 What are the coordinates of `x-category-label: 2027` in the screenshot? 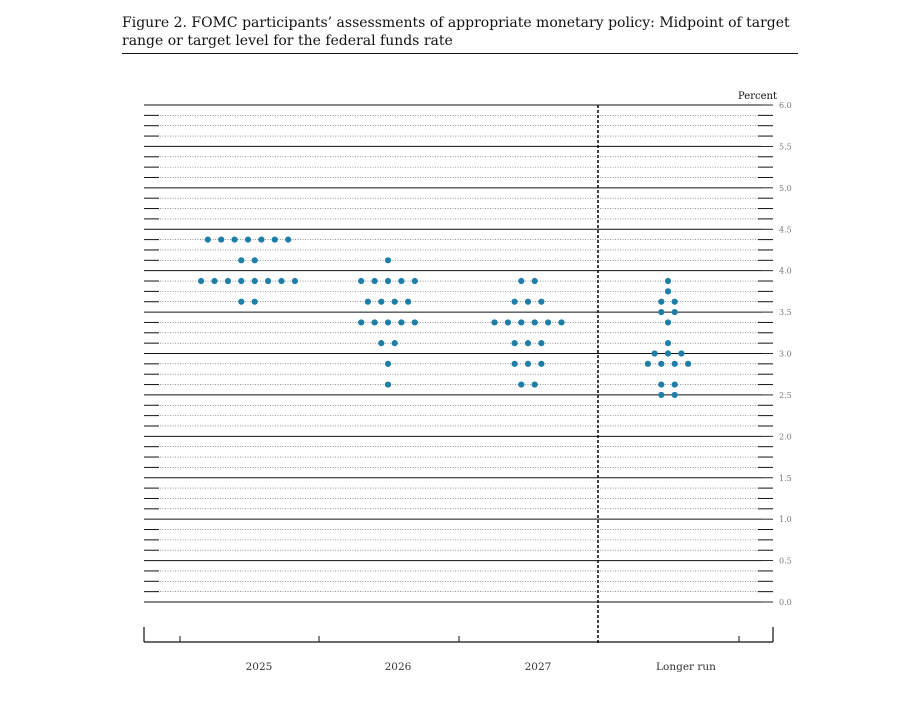 It's located at (538, 667).